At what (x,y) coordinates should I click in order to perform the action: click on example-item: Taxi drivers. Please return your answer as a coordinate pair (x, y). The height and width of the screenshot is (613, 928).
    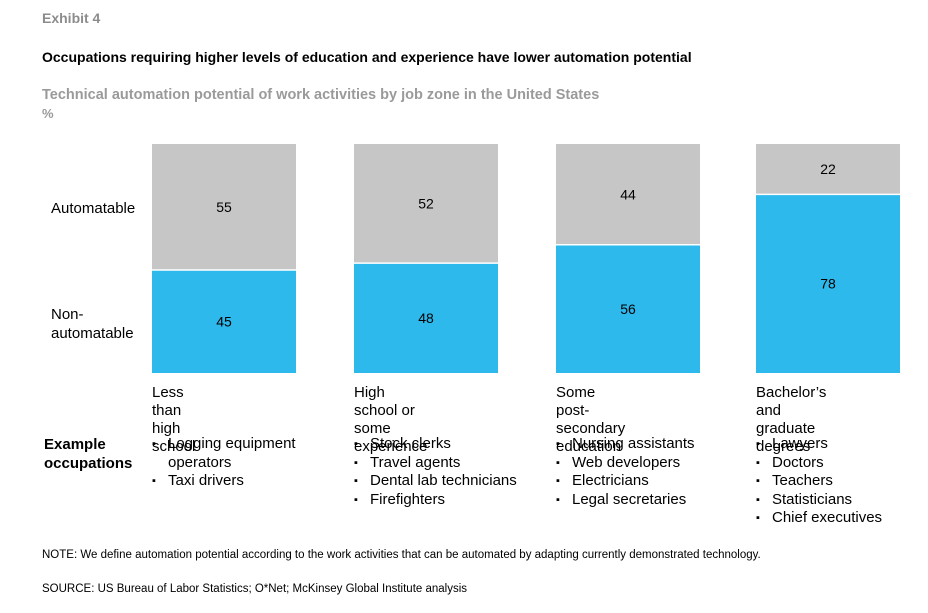
    Looking at the image, I should click on (224, 481).